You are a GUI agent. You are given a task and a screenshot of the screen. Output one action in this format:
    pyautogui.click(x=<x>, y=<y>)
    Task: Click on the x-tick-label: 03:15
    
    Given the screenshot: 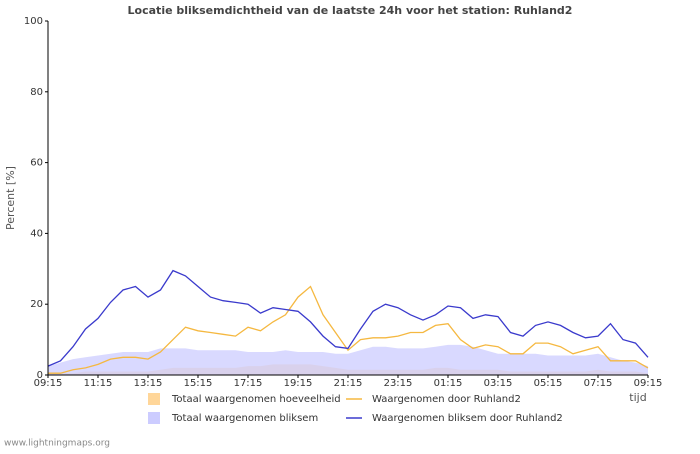 What is the action you would take?
    pyautogui.click(x=498, y=383)
    